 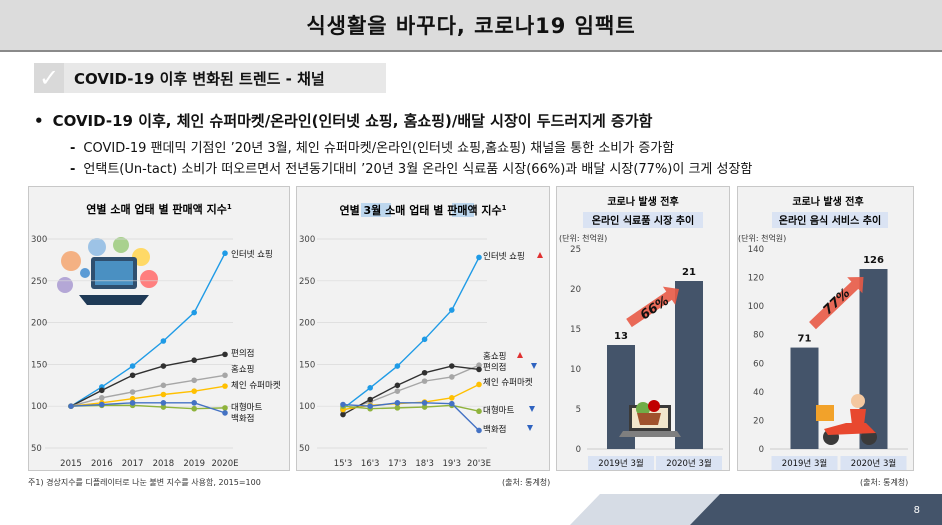 What do you see at coordinates (804, 463) in the screenshot?
I see `x-tick-label: 2019년 3월` at bounding box center [804, 463].